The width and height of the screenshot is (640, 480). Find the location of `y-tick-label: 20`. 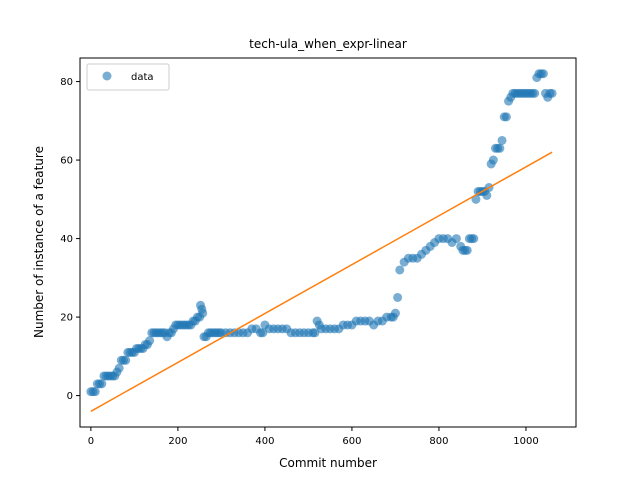

y-tick-label: 20 is located at coordinates (66, 318).